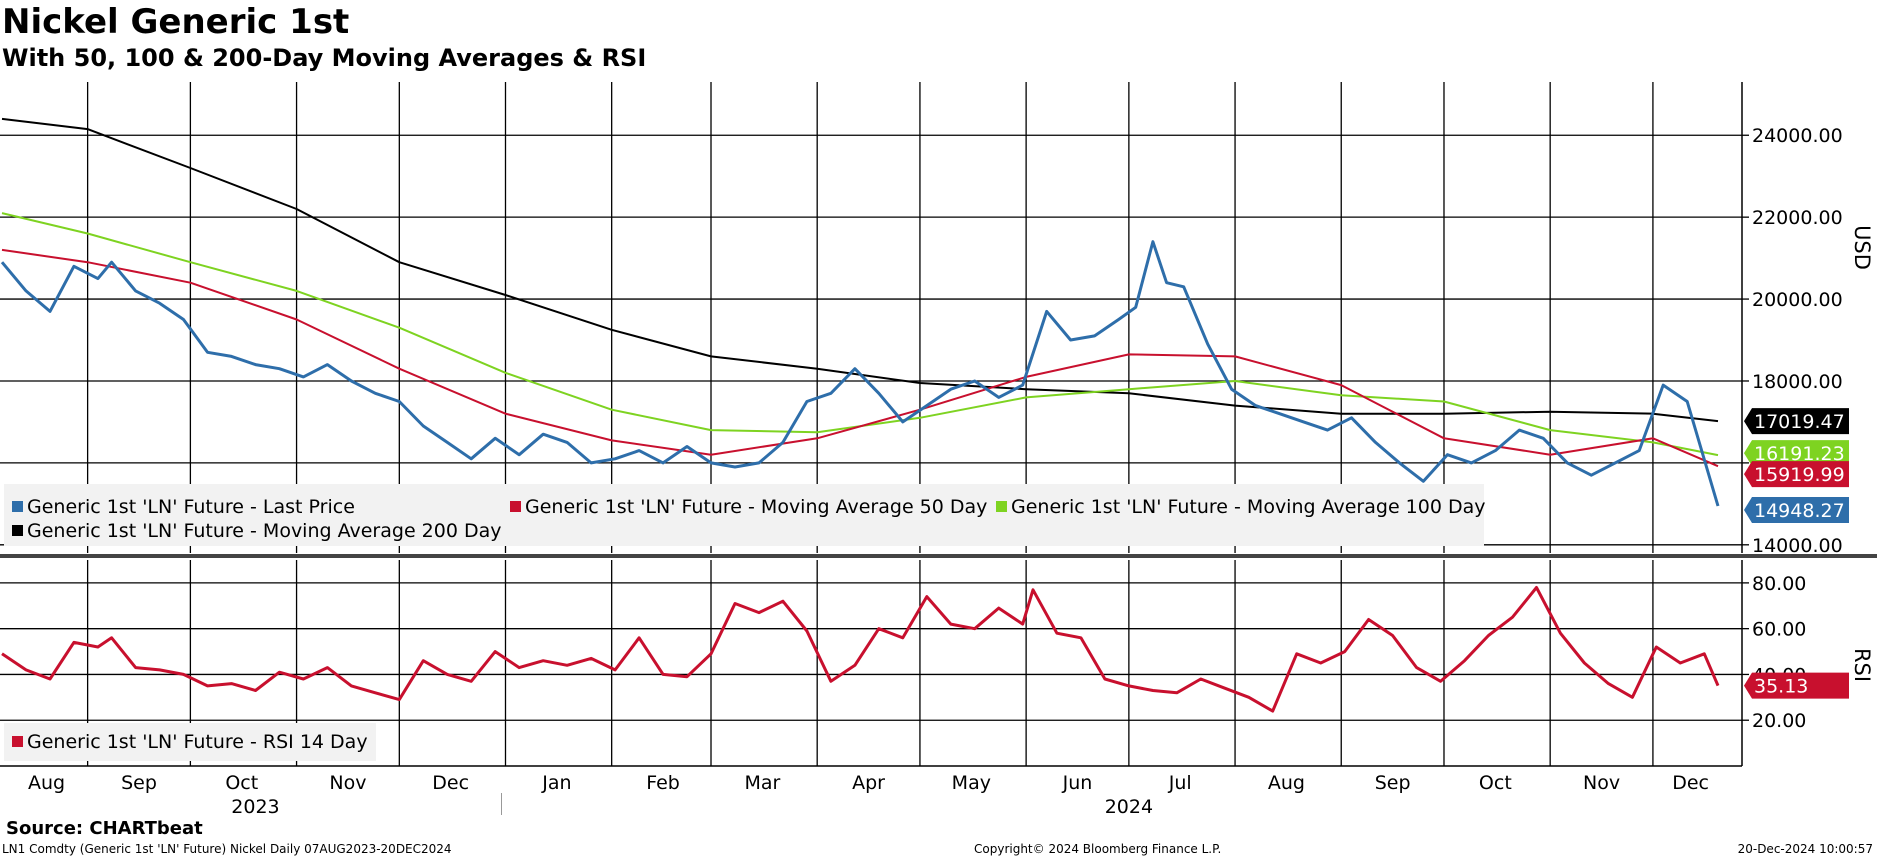 The height and width of the screenshot is (859, 1877). What do you see at coordinates (1799, 511) in the screenshot?
I see `last-value-label: 14948.27` at bounding box center [1799, 511].